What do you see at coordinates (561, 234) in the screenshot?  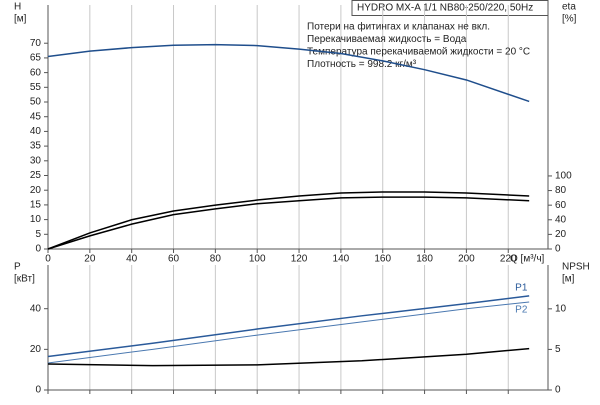 I see `y2-tick-label: 20` at bounding box center [561, 234].